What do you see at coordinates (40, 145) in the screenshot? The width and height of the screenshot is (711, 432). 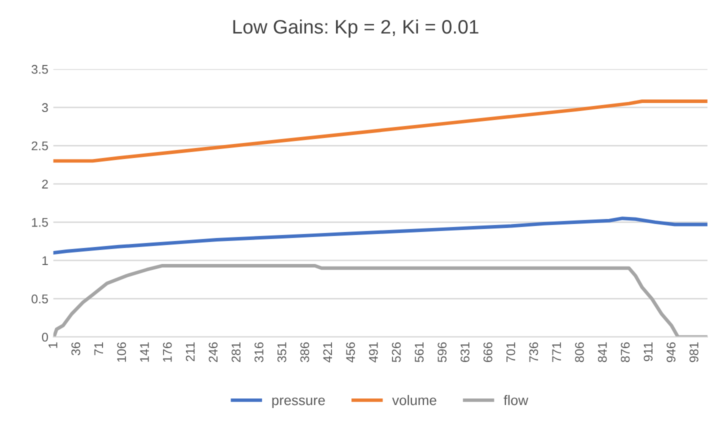 I see `y-tick-label: 2.5` at bounding box center [40, 145].